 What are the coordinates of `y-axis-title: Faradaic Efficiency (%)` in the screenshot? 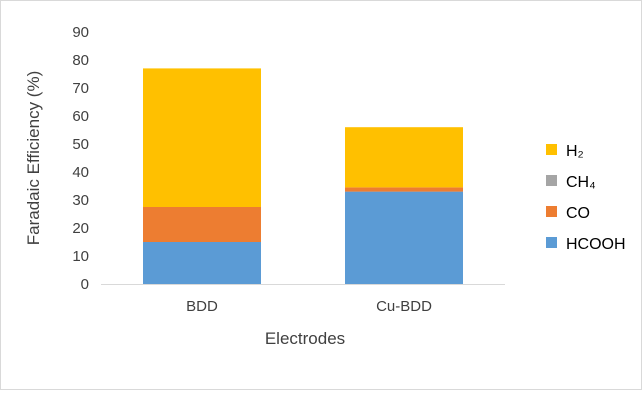 It's located at (33, 158).